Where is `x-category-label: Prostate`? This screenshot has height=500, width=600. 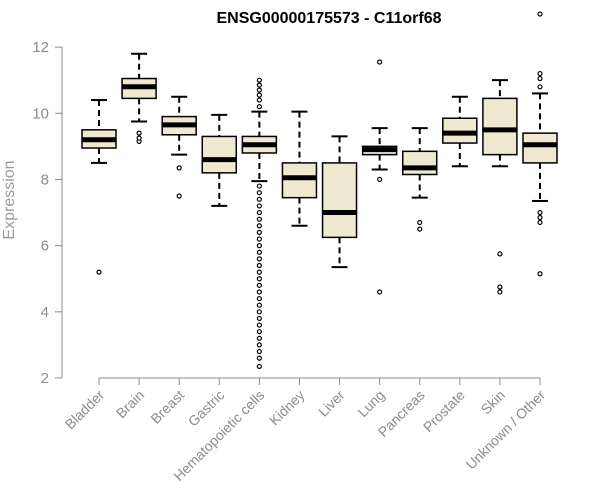
x-category-label: Prostate is located at coordinates (444, 411).